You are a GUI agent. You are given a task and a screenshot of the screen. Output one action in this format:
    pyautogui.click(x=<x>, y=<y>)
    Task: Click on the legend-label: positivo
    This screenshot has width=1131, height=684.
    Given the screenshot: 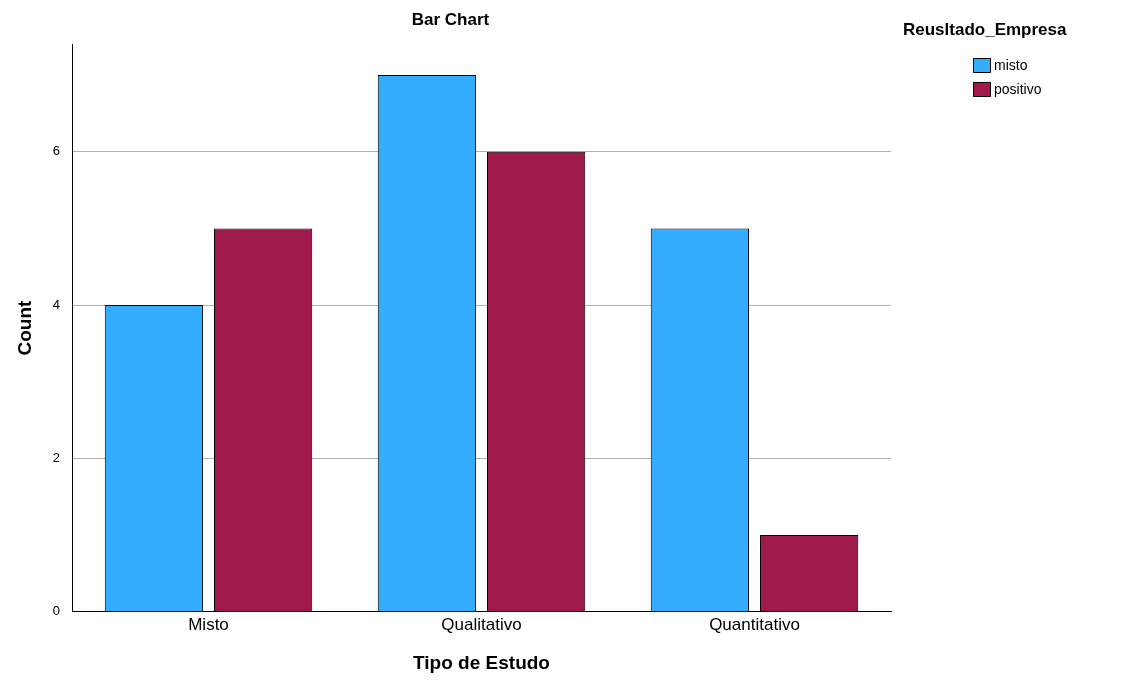 What is the action you would take?
    pyautogui.click(x=1018, y=88)
    